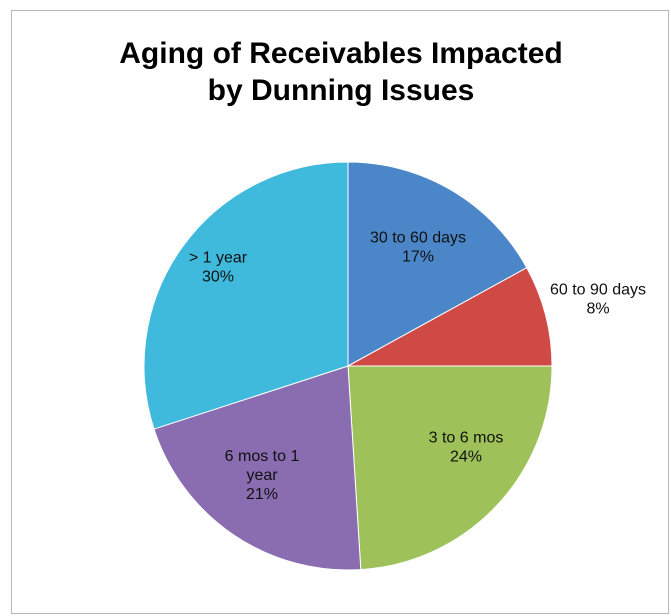 This screenshot has width=671, height=616. I want to click on data-label-line: year, so click(262, 475).